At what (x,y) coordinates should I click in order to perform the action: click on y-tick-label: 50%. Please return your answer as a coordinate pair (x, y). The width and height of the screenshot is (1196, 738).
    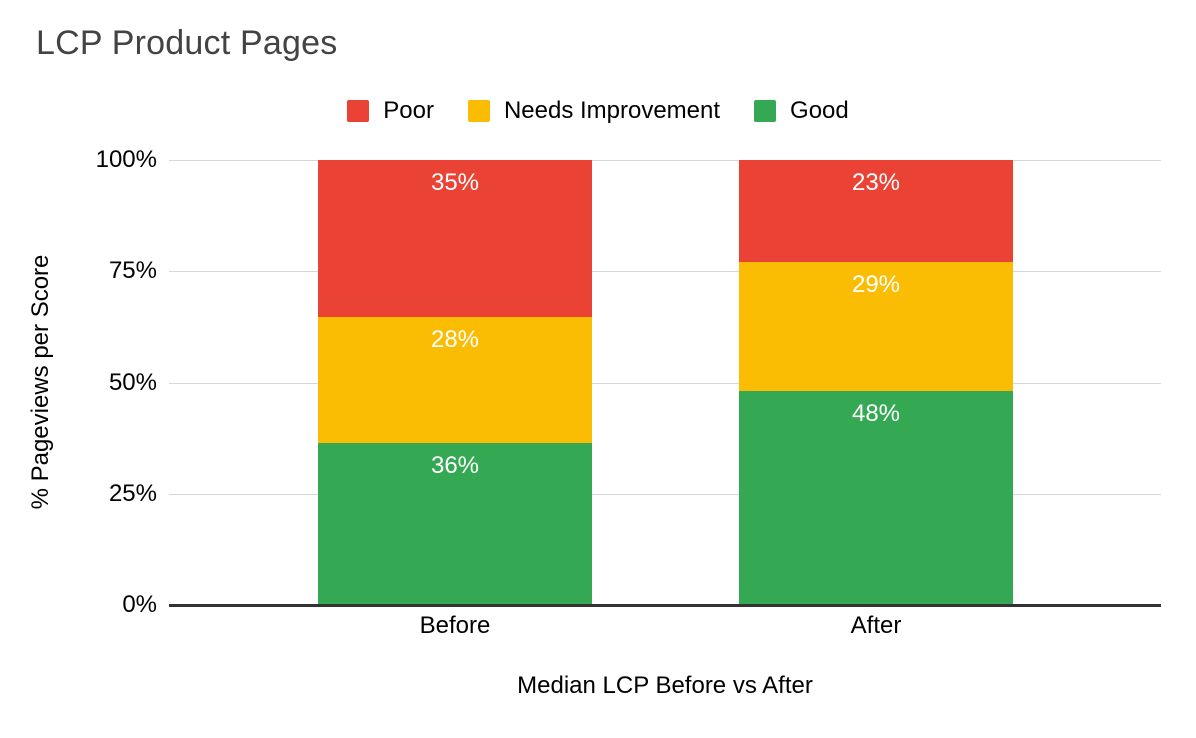
    Looking at the image, I should click on (132, 382).